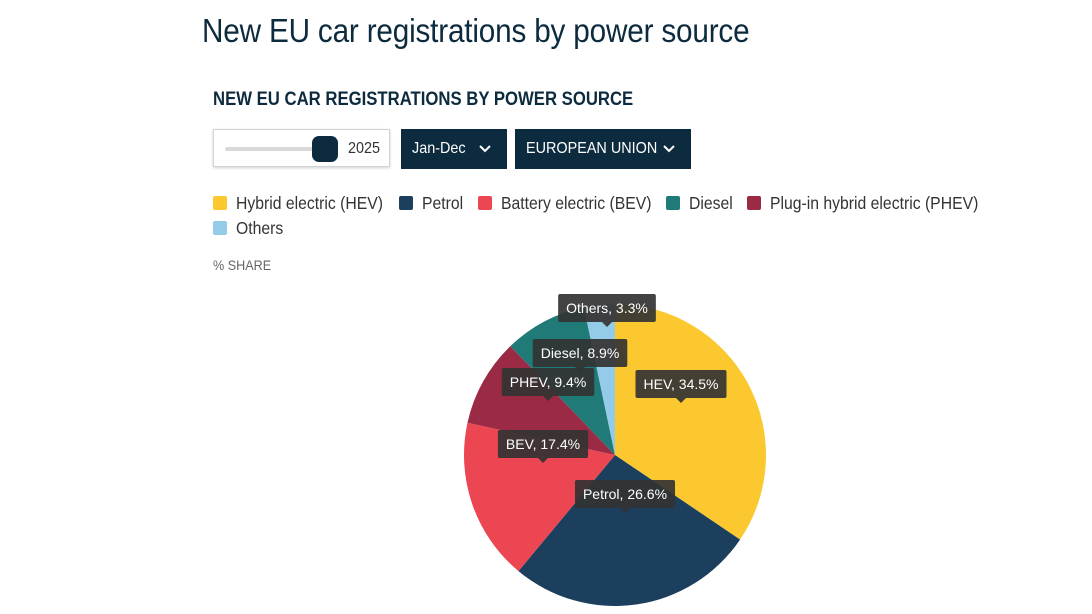 The image size is (1092, 614). Describe the element at coordinates (275, 149) in the screenshot. I see `slider-track` at that location.